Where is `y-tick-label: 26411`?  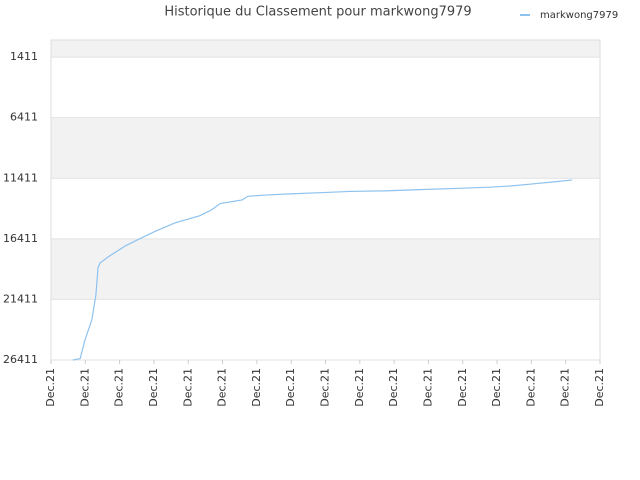 y-tick-label: 26411 is located at coordinates (20, 359).